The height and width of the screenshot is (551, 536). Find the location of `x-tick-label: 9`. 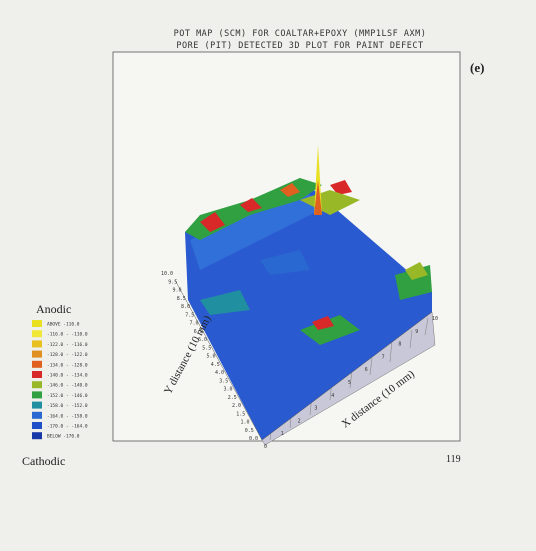

x-tick-label: 9 is located at coordinates (416, 332).